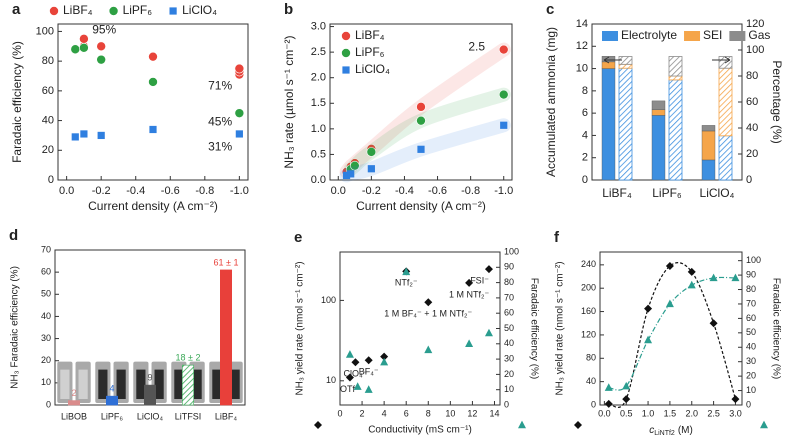 This screenshot has height=441, width=795. Describe the element at coordinates (470, 191) in the screenshot. I see `x-tick-label: -0.8` at that location.